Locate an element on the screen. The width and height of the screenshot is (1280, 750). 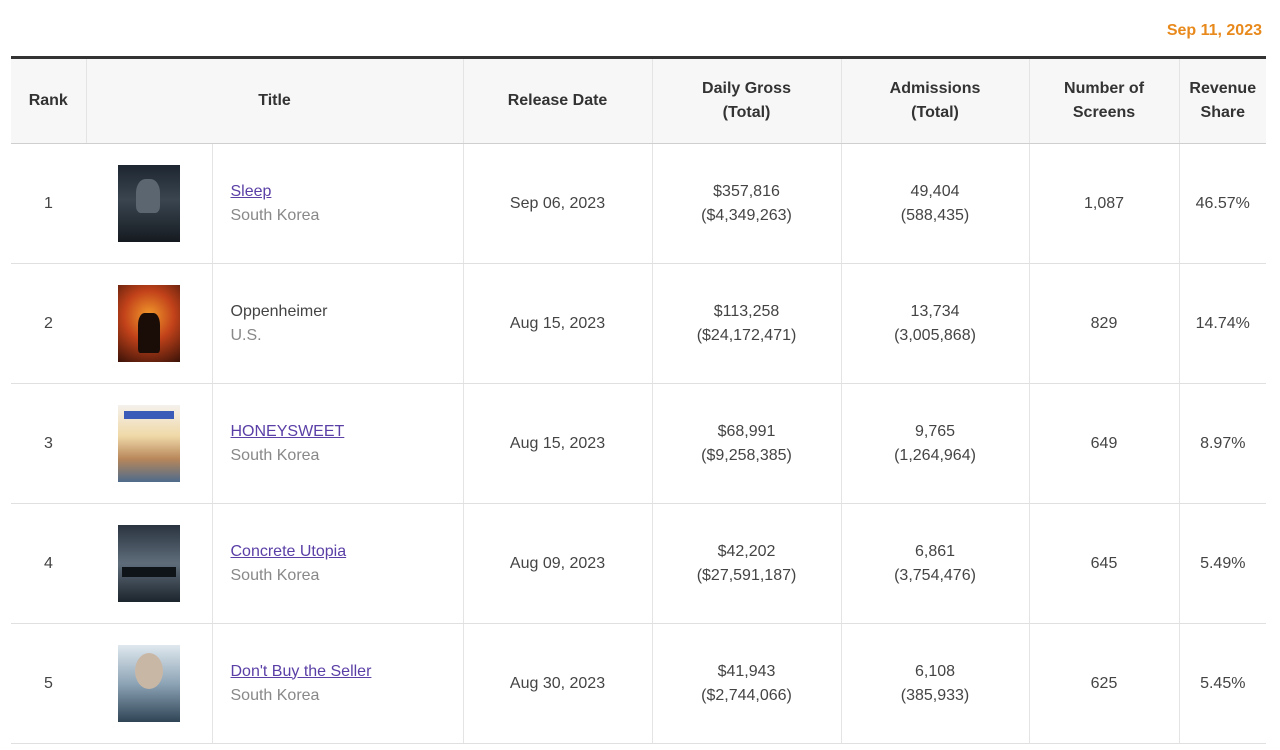
title-cell: Sleep South Korea is located at coordinates (337, 203).